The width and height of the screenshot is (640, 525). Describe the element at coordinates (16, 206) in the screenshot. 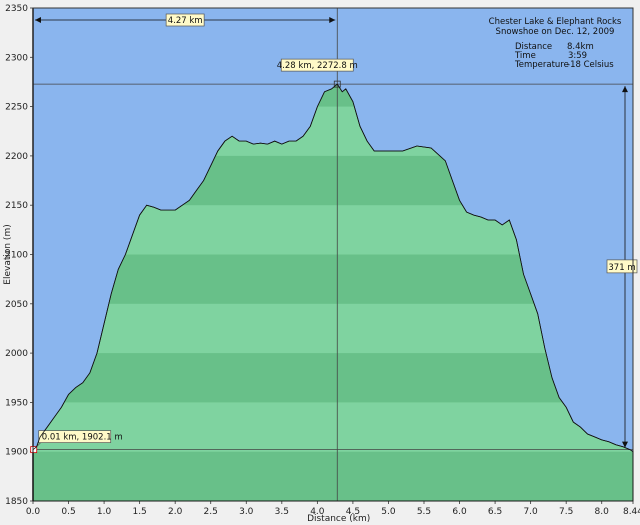

I see `y-tick-label: 2150` at that location.